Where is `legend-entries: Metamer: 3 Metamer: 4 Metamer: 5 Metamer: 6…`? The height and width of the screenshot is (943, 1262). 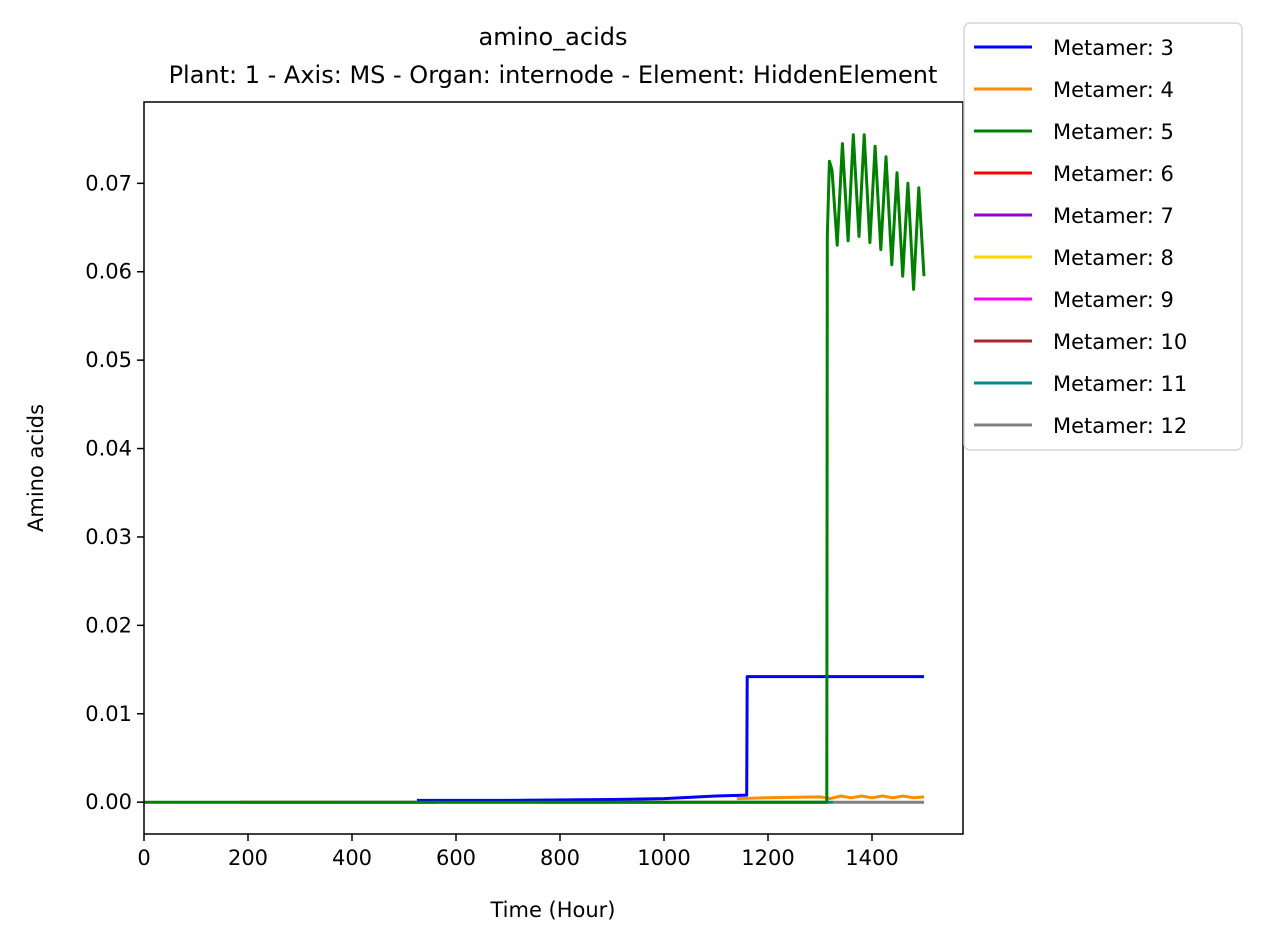 legend-entries: Metamer: 3 Metamer: 4 Metamer: 5 Metamer: 6… is located at coordinates (1080, 237).